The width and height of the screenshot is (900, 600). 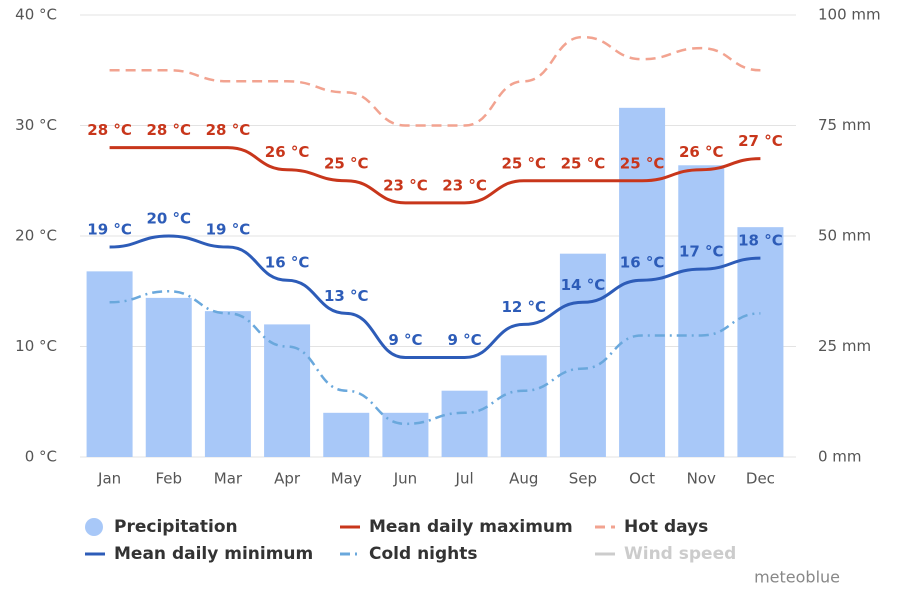 What do you see at coordinates (760, 141) in the screenshot?
I see `data-label: 27 °C` at bounding box center [760, 141].